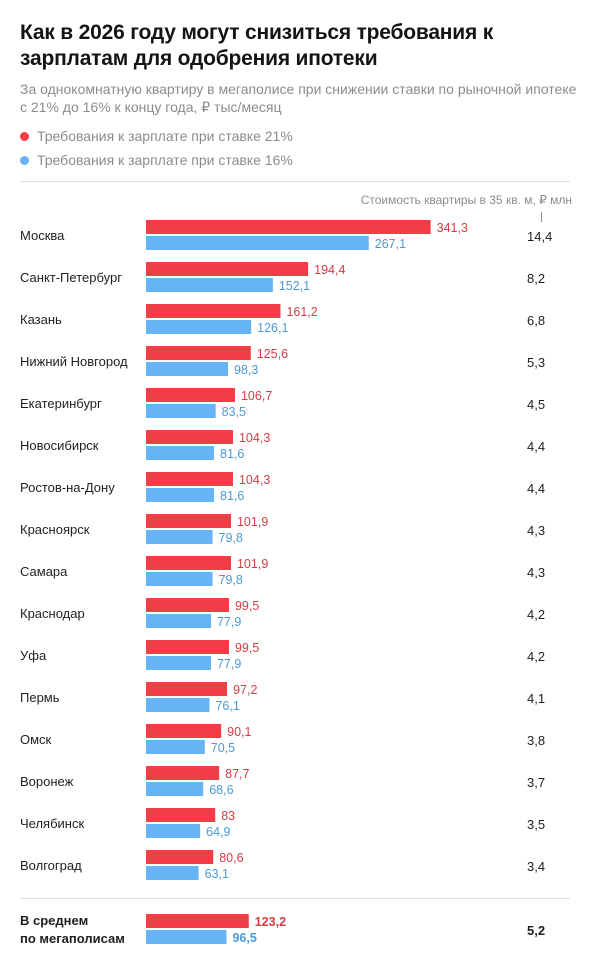 The height and width of the screenshot is (960, 590). Describe the element at coordinates (539, 236) in the screenshot. I see `cost-label: 14,4` at that location.